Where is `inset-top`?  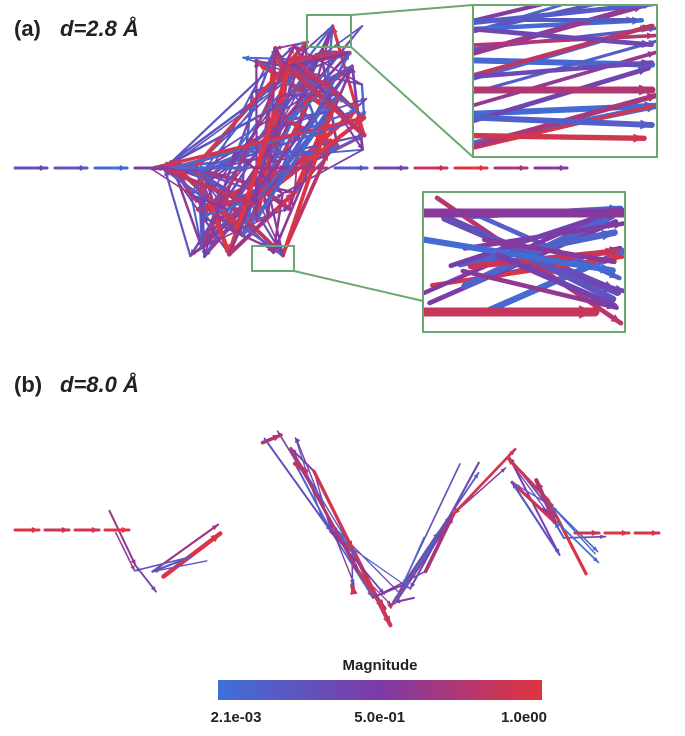
inset-top is located at coordinates (564, 78).